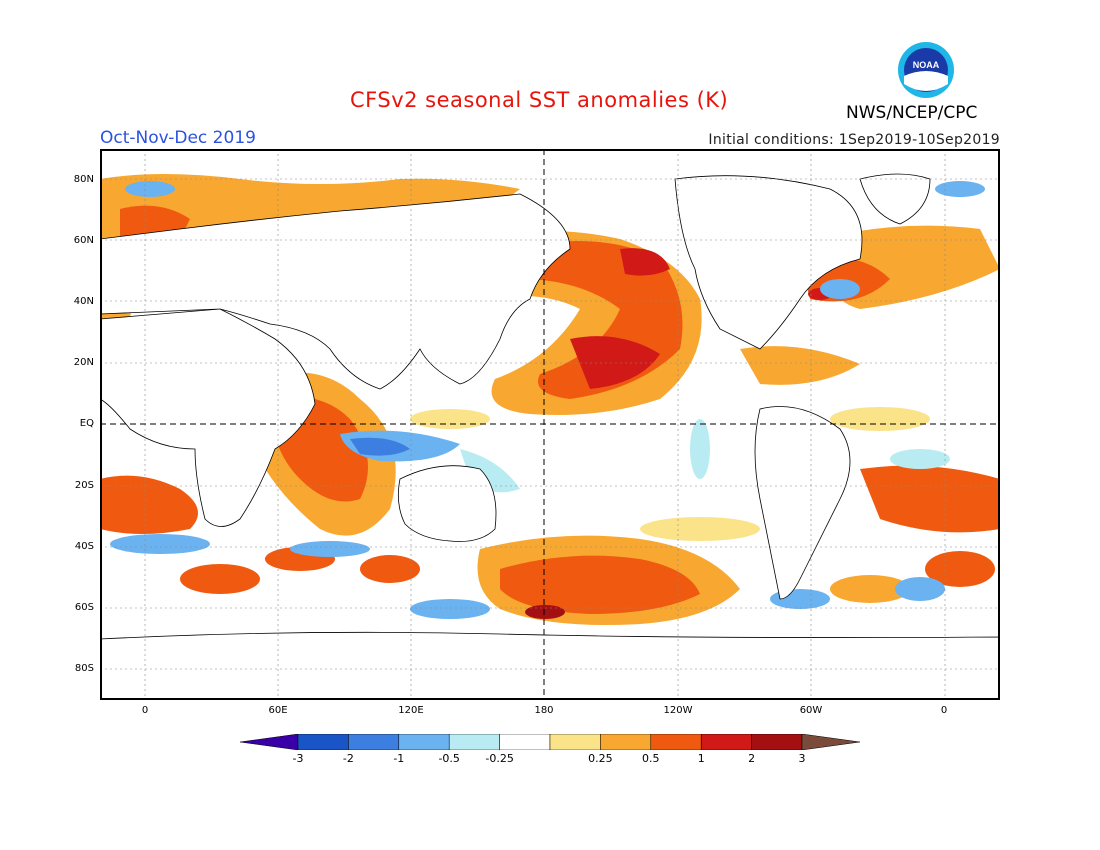 The height and width of the screenshot is (850, 1100). What do you see at coordinates (701, 758) in the screenshot?
I see `colorbar-tick-label: 1` at bounding box center [701, 758].